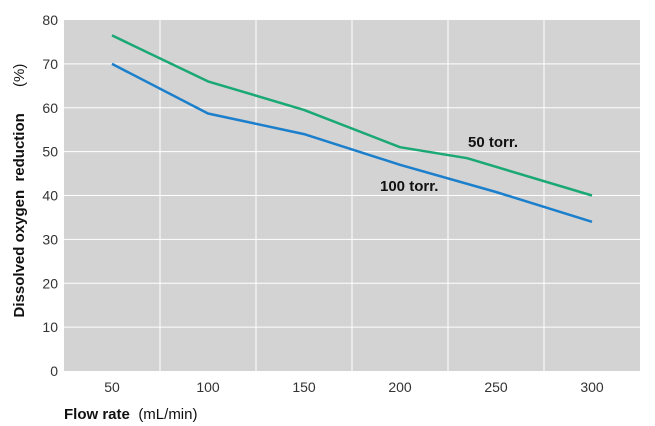 Image resolution: width=655 pixels, height=426 pixels. I want to click on y-tick-labels: 0 10 20 30 40 50 60 70 80, so click(50, 195).